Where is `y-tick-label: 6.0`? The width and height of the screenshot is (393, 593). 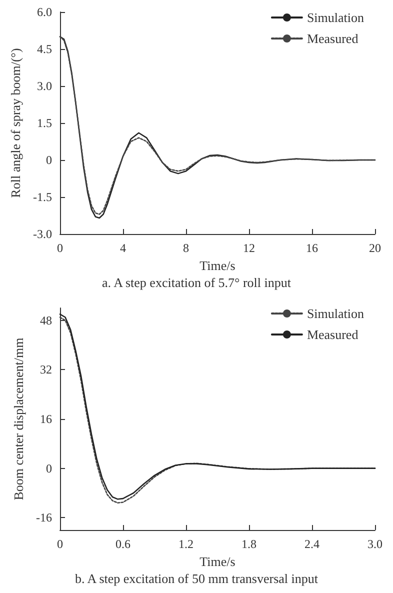 y-tick-label: 6.0 is located at coordinates (44, 12).